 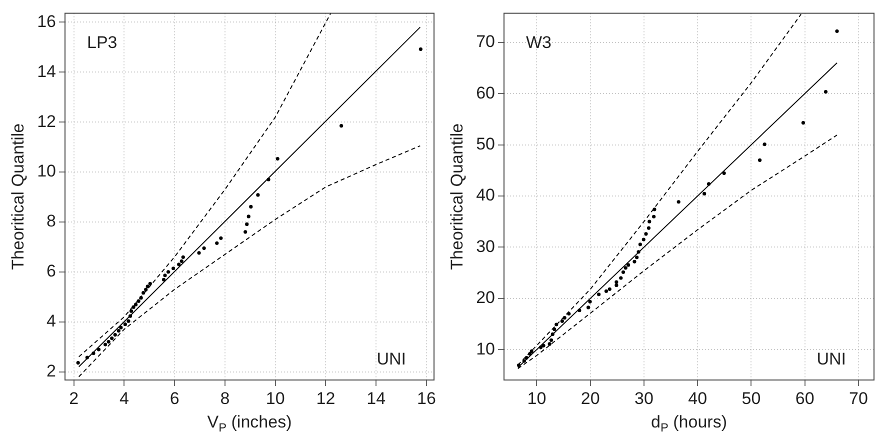 What do you see at coordinates (175, 398) in the screenshot?
I see `x-tick-label: 6` at bounding box center [175, 398].